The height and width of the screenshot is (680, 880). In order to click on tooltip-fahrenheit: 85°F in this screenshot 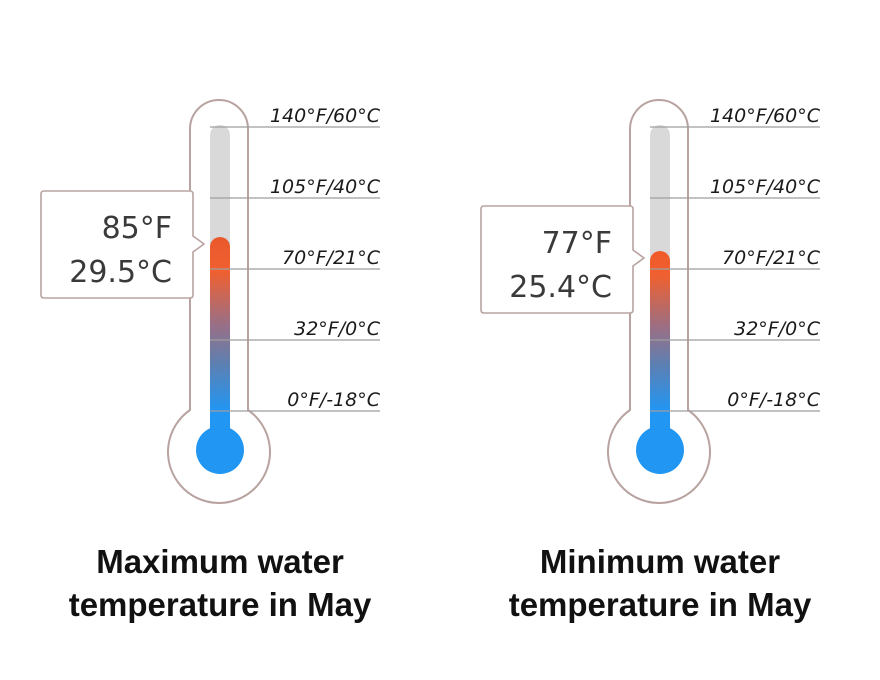, I will do `click(137, 228)`.